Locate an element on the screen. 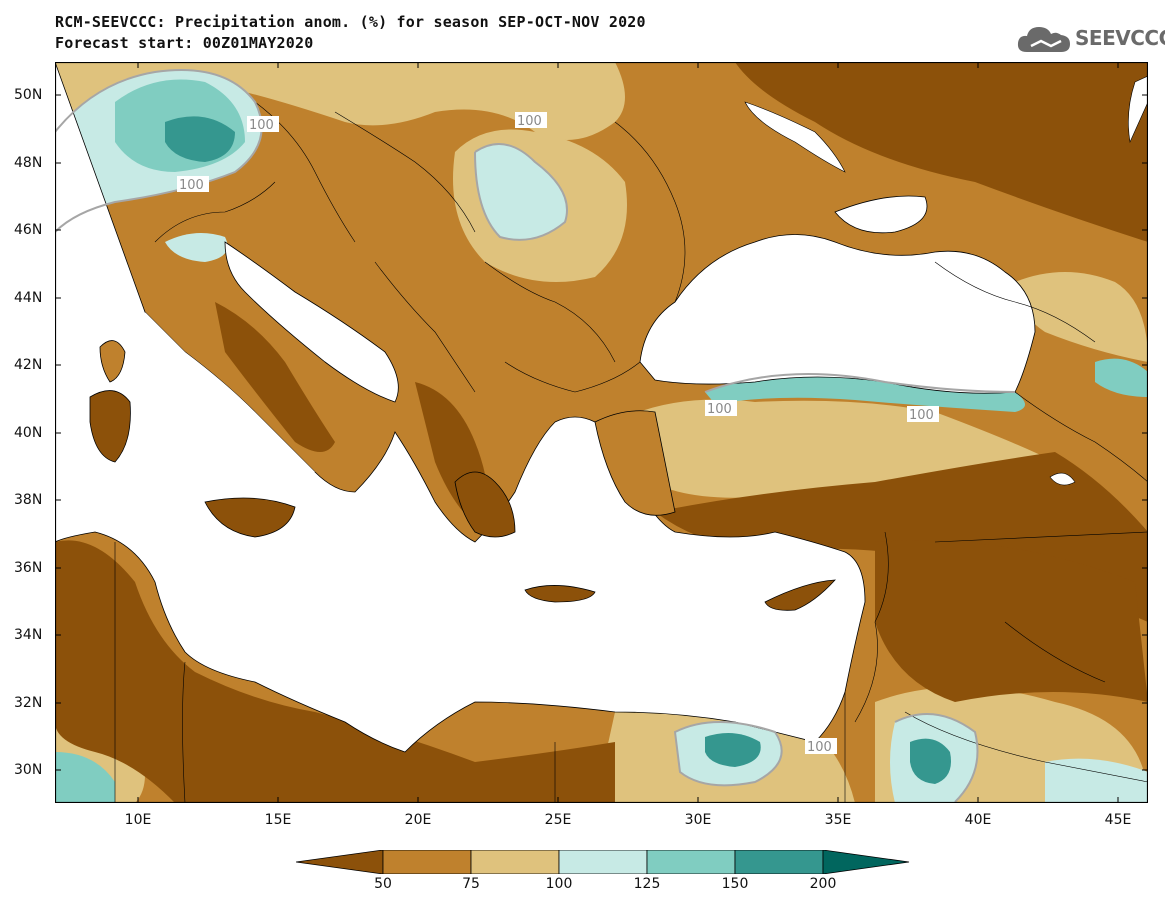 This screenshot has width=1165, height=907. anomaly-field-below-50-north-africa is located at coordinates (335, 671).